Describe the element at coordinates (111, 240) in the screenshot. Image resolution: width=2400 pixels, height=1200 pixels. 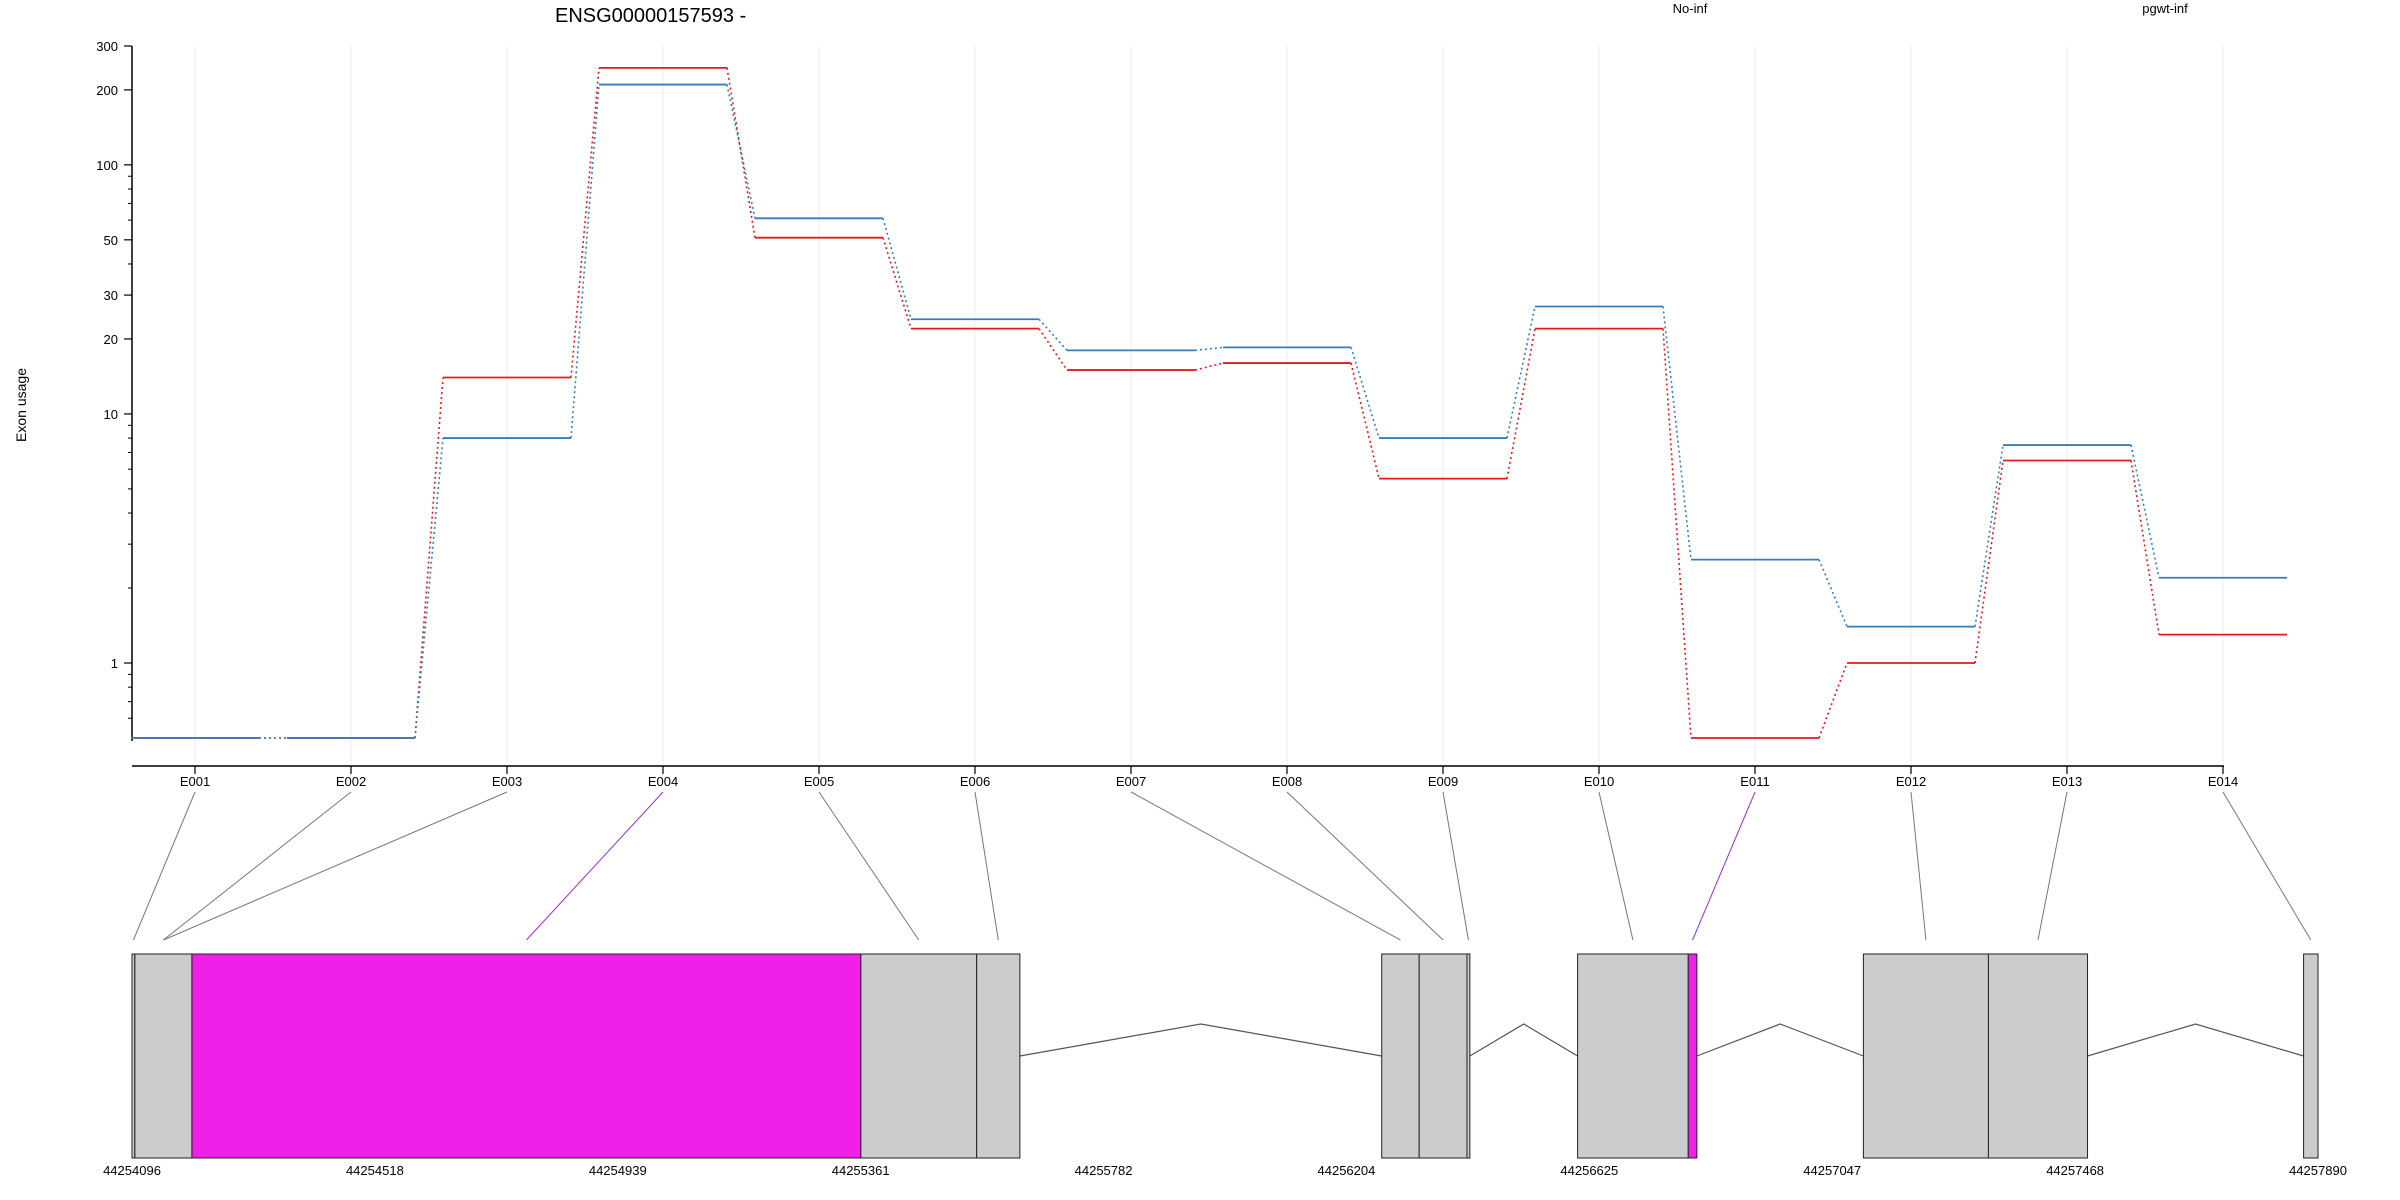
I see `y-tick-label-50: 50` at that location.